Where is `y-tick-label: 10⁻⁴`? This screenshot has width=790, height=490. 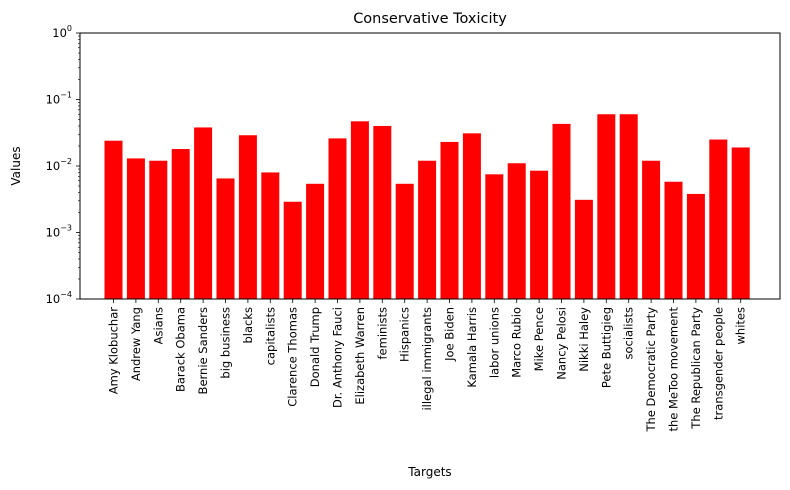 y-tick-label: 10⁻⁴ is located at coordinates (59, 298).